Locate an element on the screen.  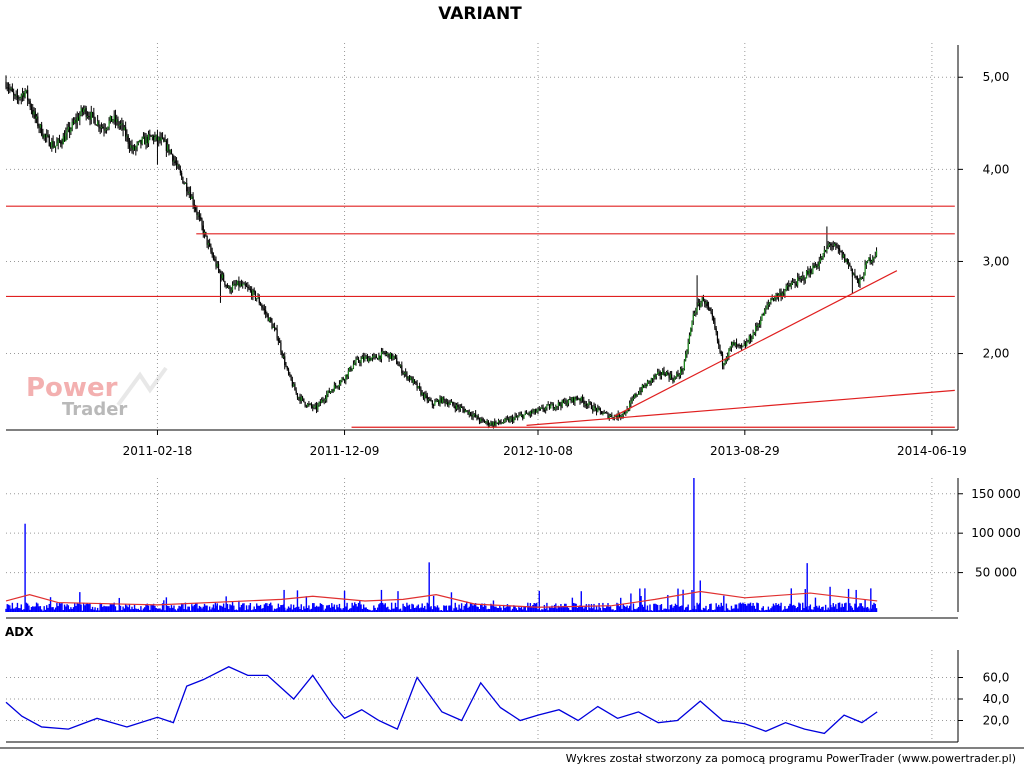
volume-y-tick-label: 150 000 is located at coordinates (996, 494).